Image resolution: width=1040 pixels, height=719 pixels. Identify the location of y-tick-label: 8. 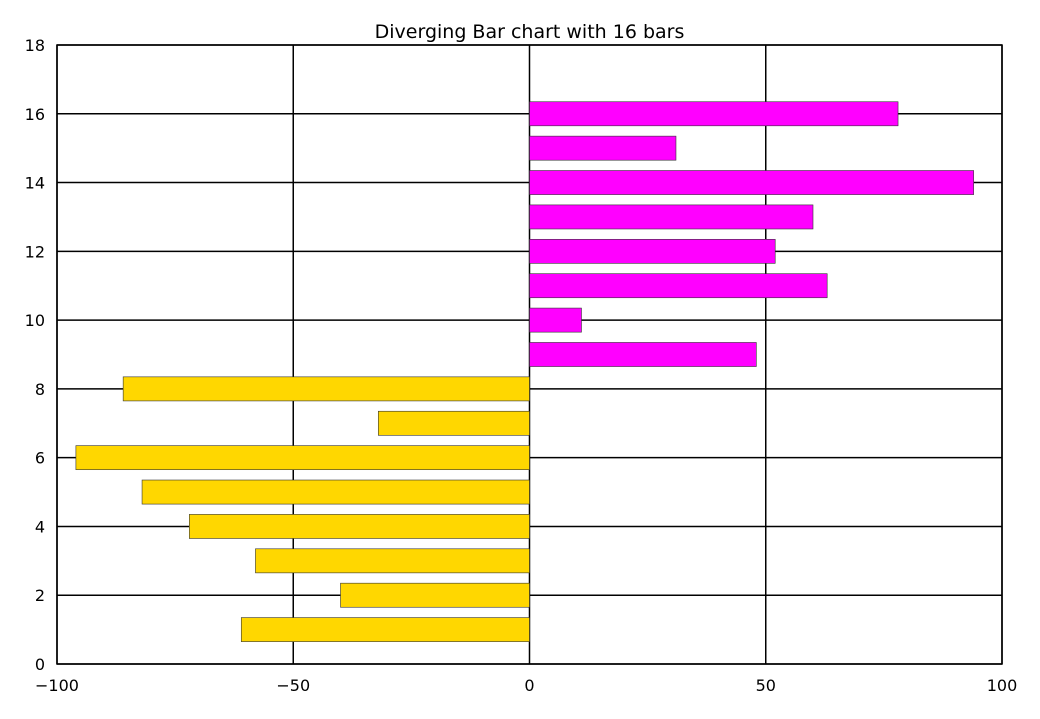
(40, 389).